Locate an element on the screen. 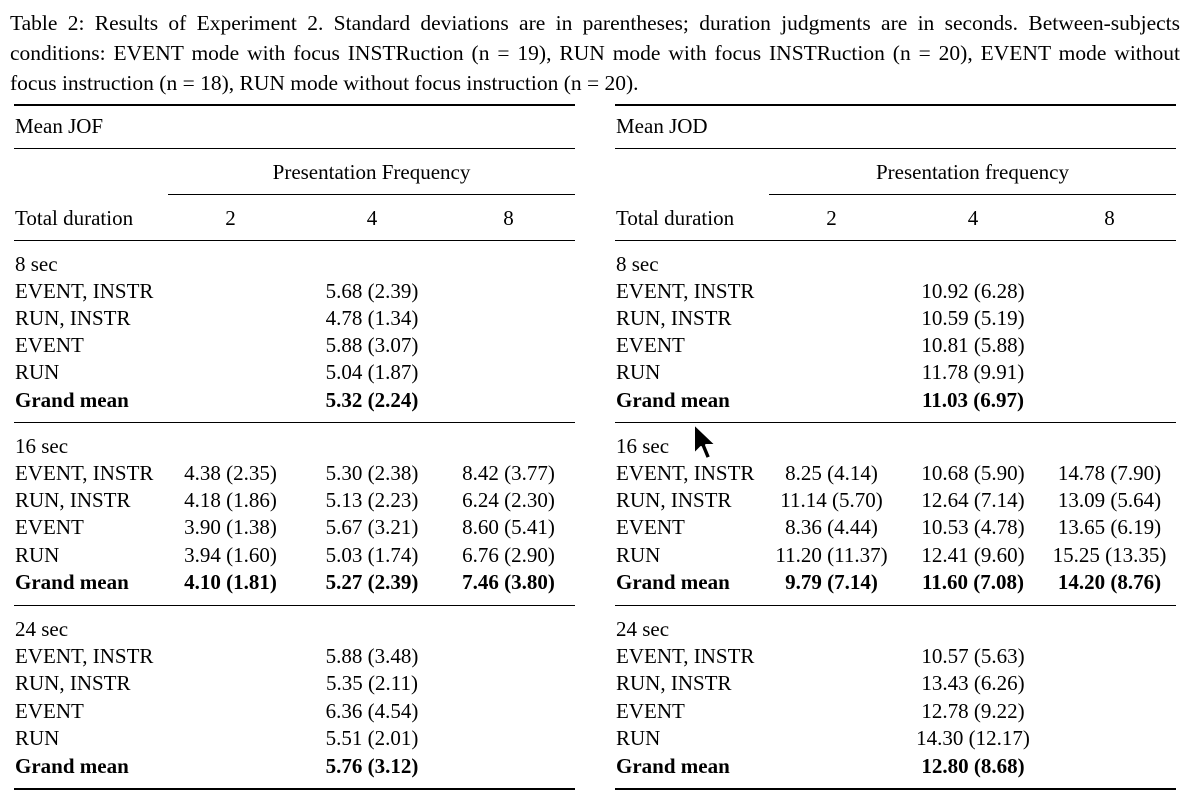 This screenshot has height=808, width=1186. cell-value: 4.38 (2.35) is located at coordinates (230, 473).